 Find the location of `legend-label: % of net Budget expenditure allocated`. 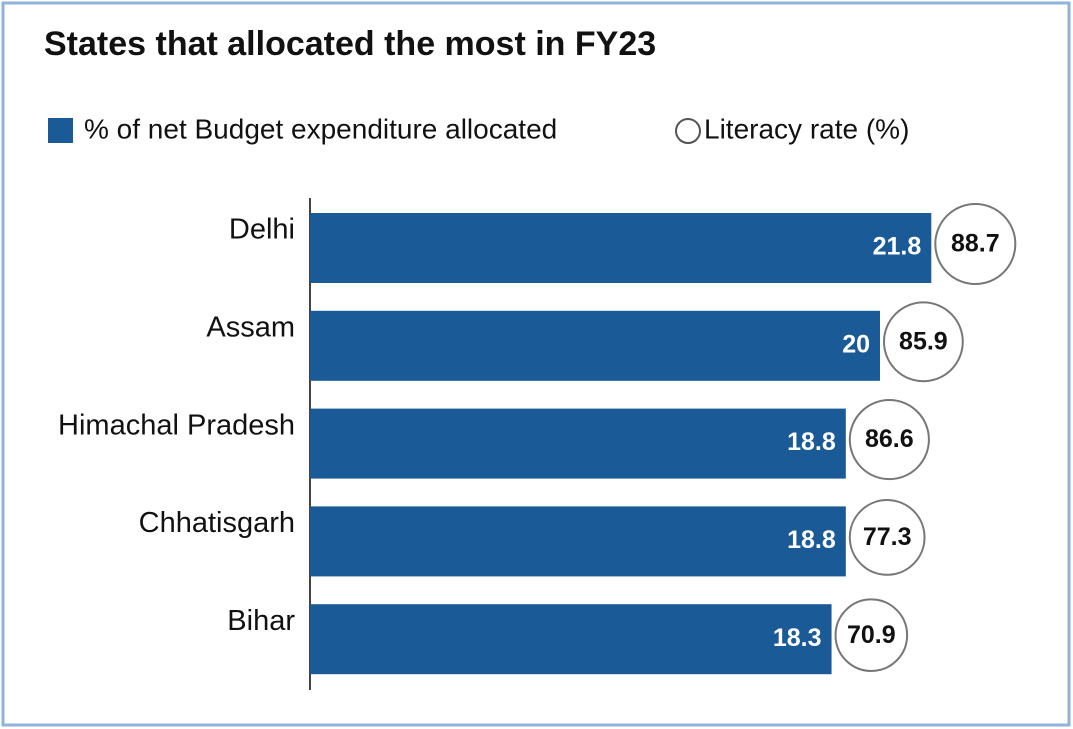

legend-label: % of net Budget expenditure allocated is located at coordinates (320, 128).